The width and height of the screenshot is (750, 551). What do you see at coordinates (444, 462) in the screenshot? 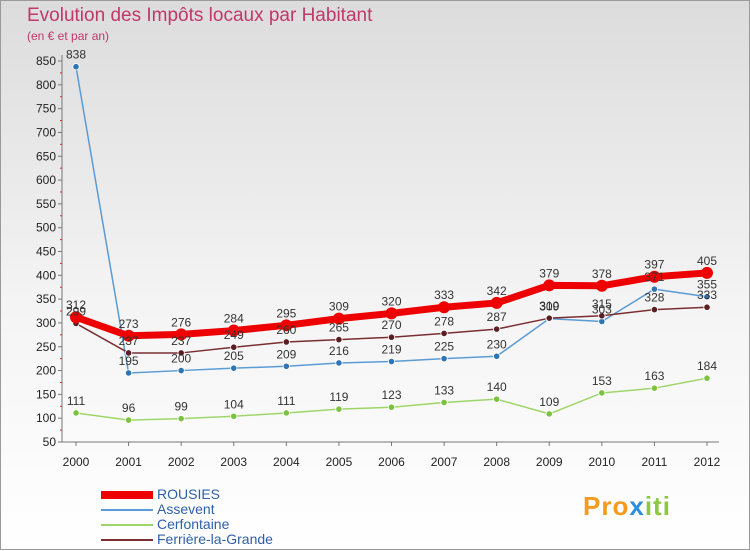
I see `x-tick-label-2007: 2007` at bounding box center [444, 462].